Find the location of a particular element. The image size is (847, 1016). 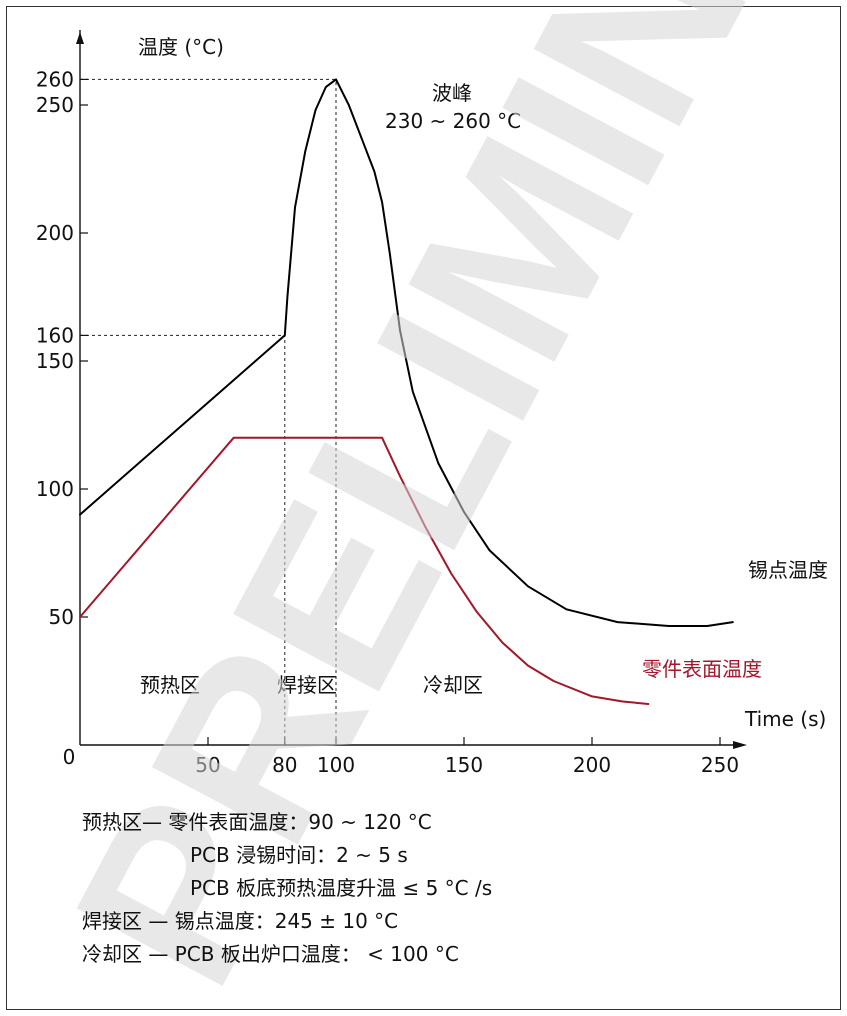

y-axis-arrow is located at coordinates (80, 38).